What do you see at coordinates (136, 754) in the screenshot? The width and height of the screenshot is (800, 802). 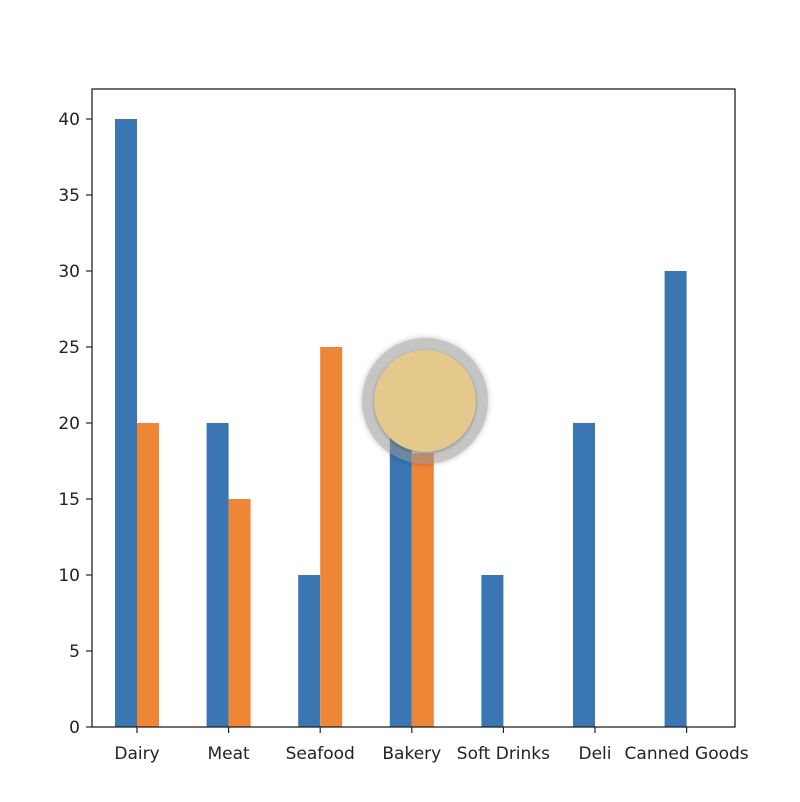 I see `x-tick-label-dairy: Dairy` at bounding box center [136, 754].